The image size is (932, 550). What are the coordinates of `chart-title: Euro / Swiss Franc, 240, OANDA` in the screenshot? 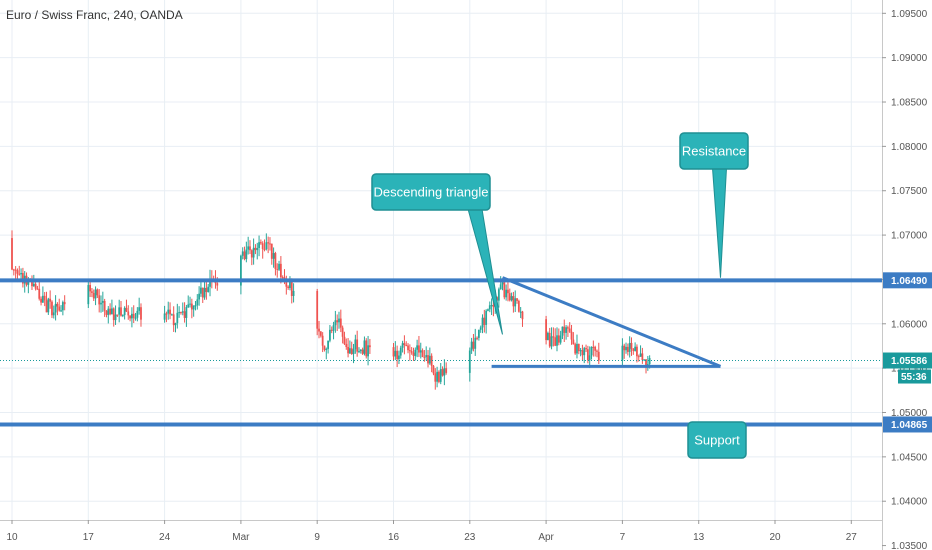 It's located at (94, 15).